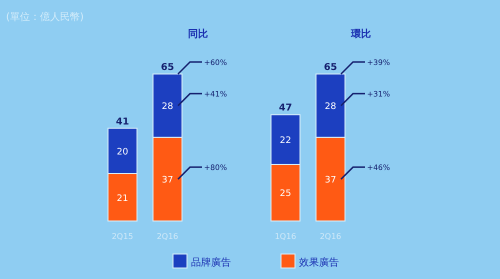  I want to click on data-label: 21, so click(122, 199).